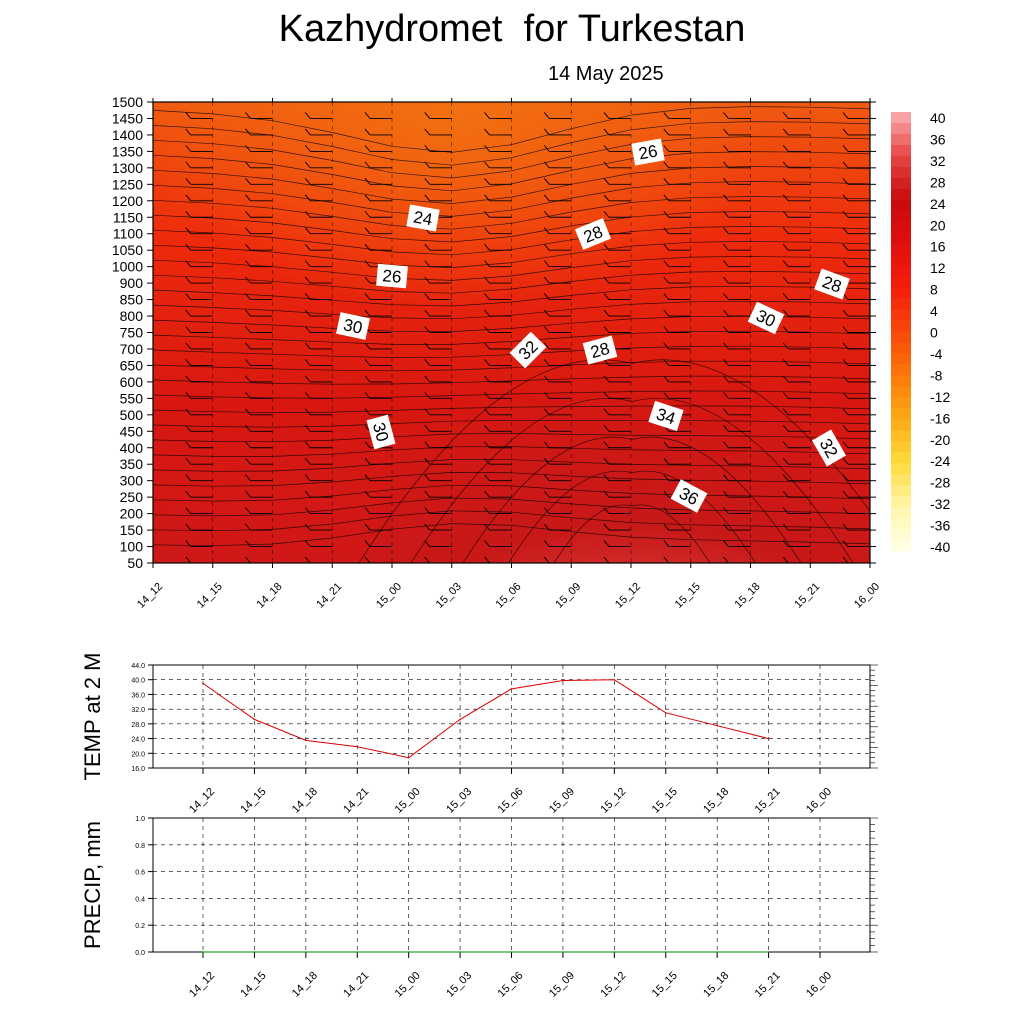  Describe the element at coordinates (138, 695) in the screenshot. I see `y-tick-label: 36.0` at that location.